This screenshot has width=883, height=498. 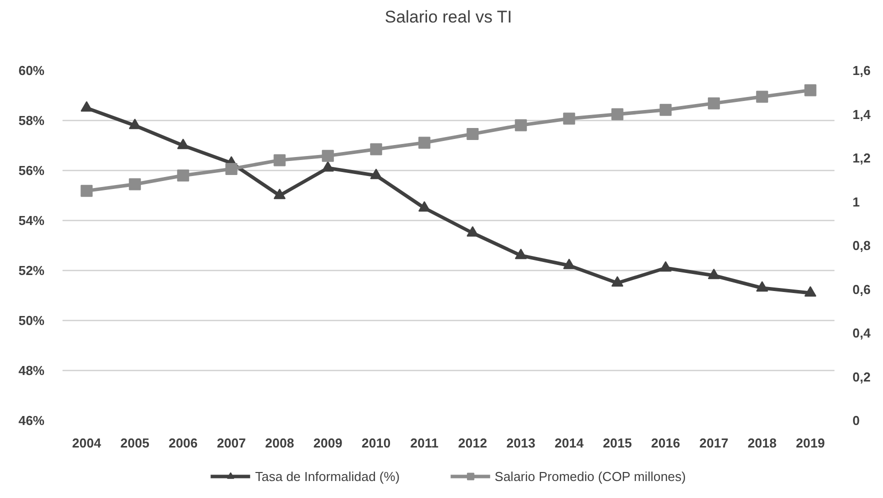 What do you see at coordinates (569, 443) in the screenshot?
I see `x-tick-label: 2014` at bounding box center [569, 443].